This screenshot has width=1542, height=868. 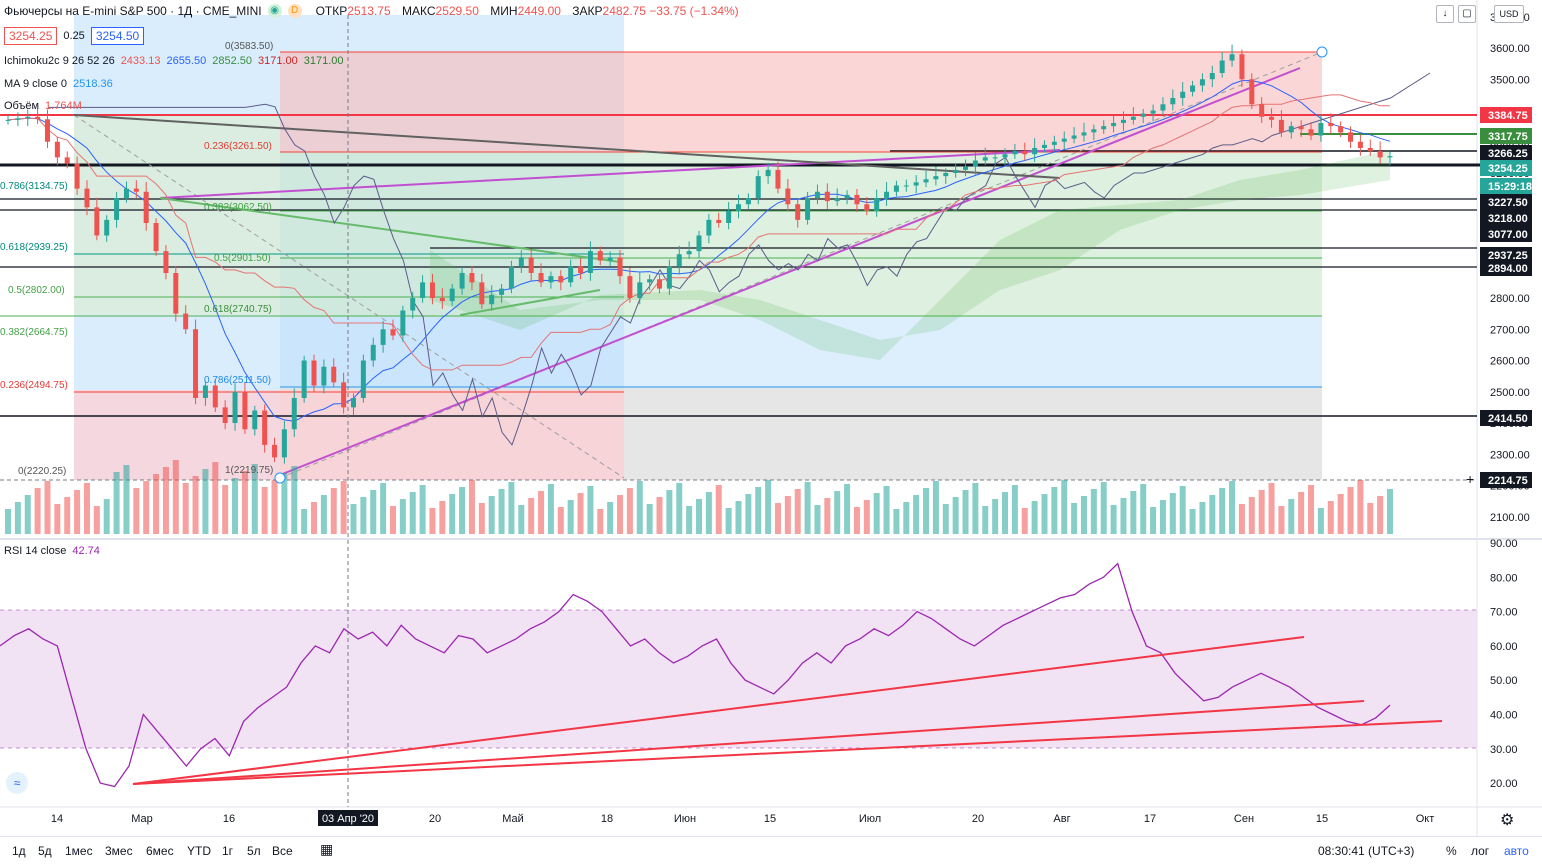 I want to click on log-toggle: лог, so click(x=1480, y=851).